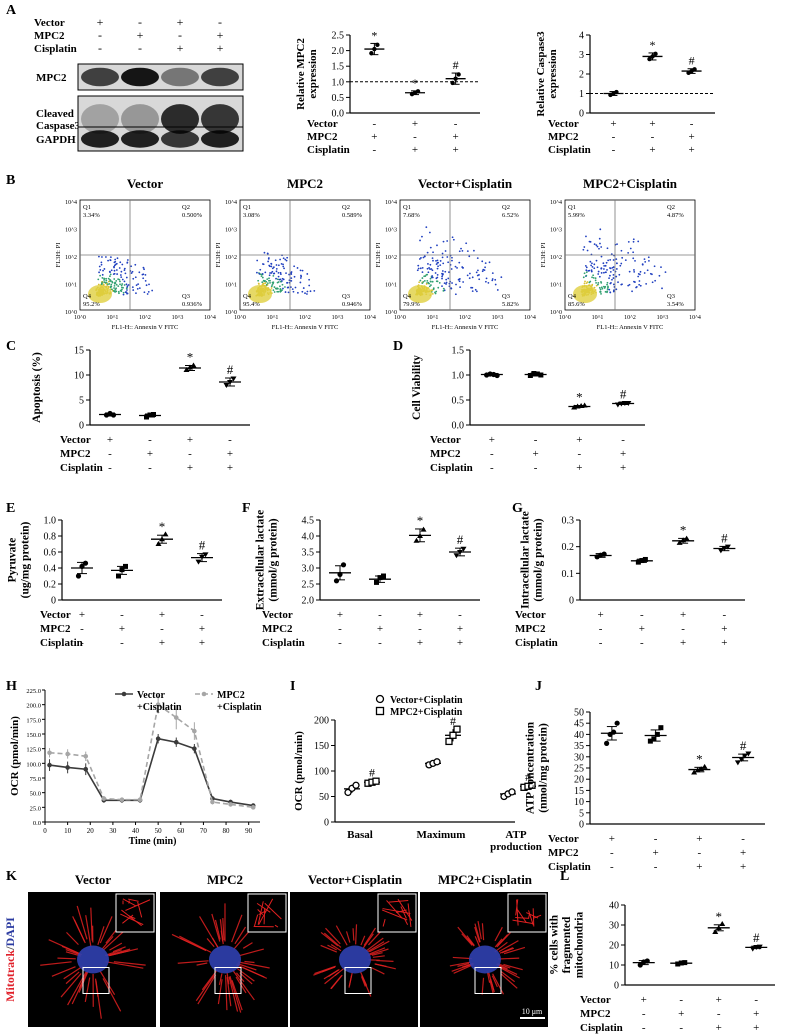  I want to click on y-tick-label: 0.1, so click(568, 574).